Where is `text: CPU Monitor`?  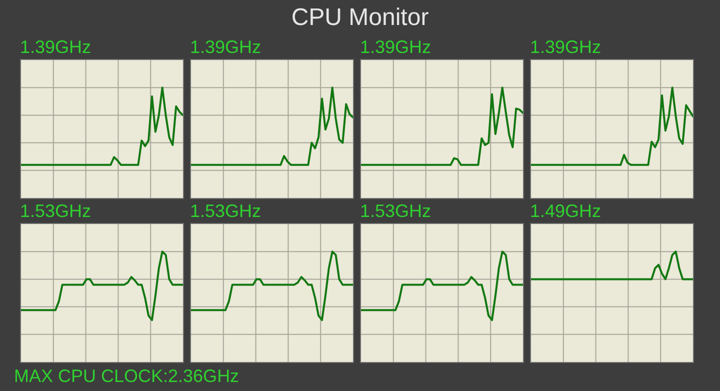 text: CPU Monitor is located at coordinates (360, 18).